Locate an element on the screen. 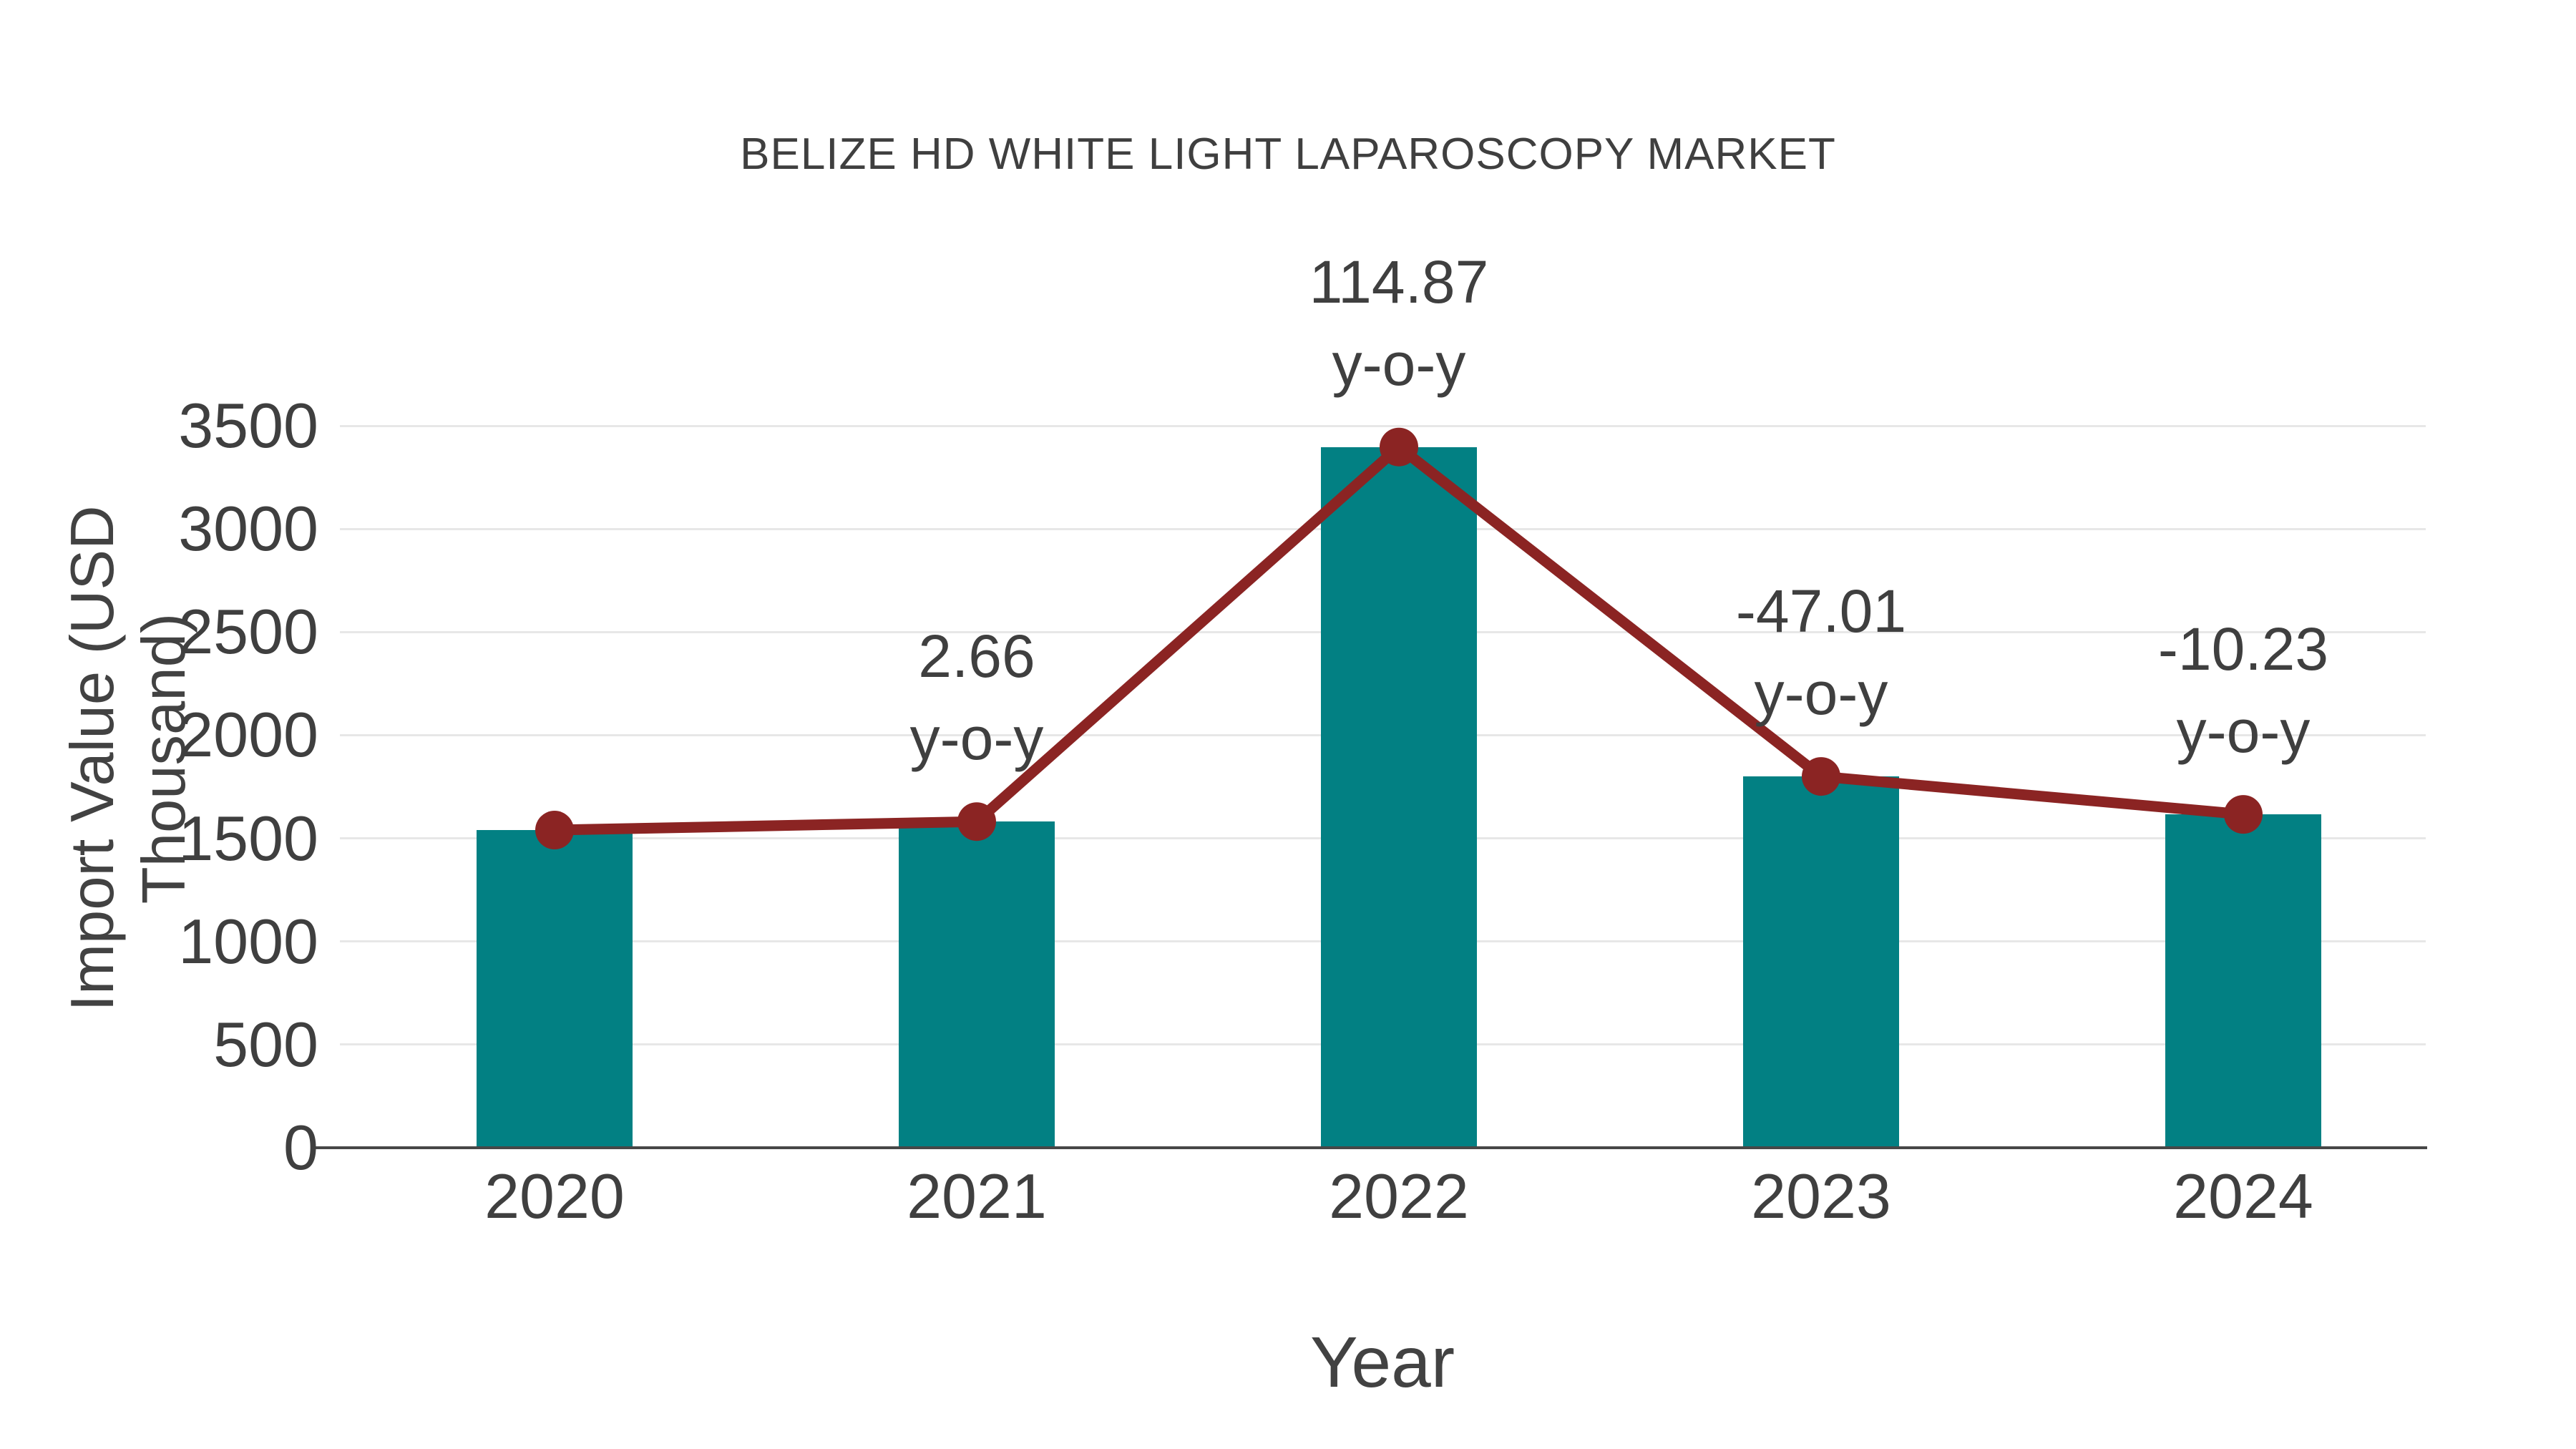 The height and width of the screenshot is (1449, 2576). annotation-2022: 114.87 y-o-y is located at coordinates (1399, 323).